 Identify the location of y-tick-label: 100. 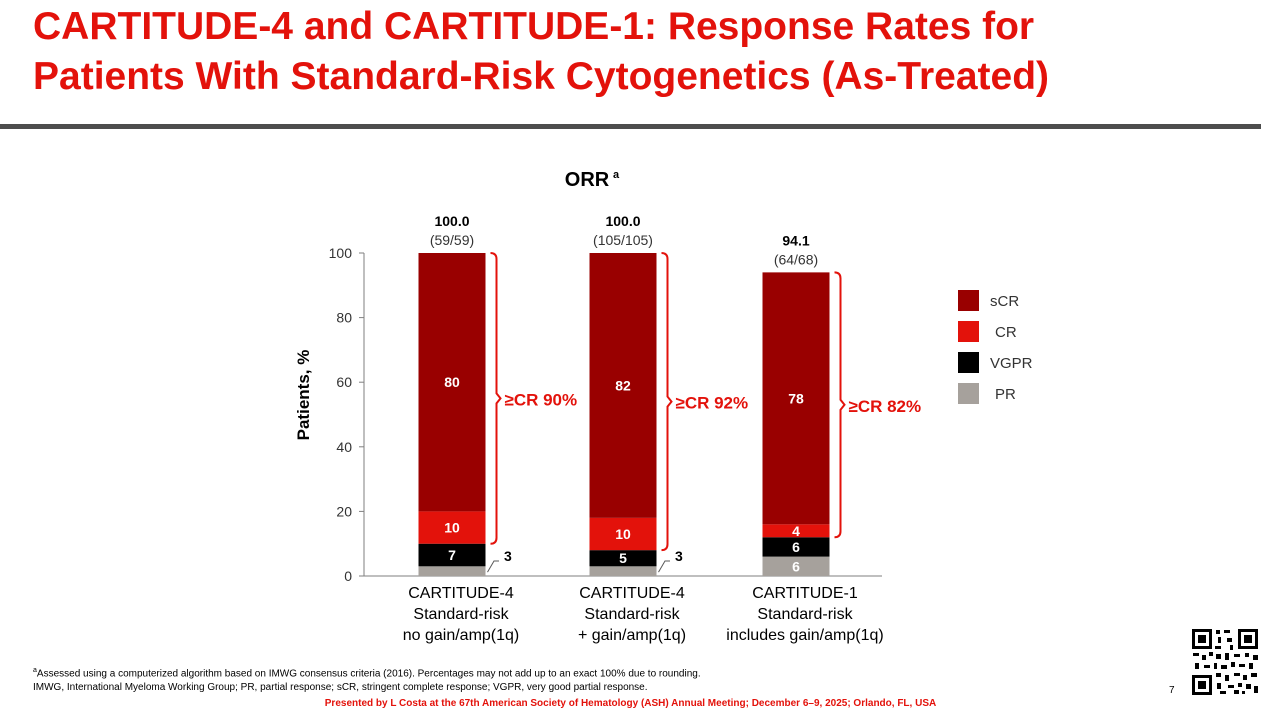
(341, 253).